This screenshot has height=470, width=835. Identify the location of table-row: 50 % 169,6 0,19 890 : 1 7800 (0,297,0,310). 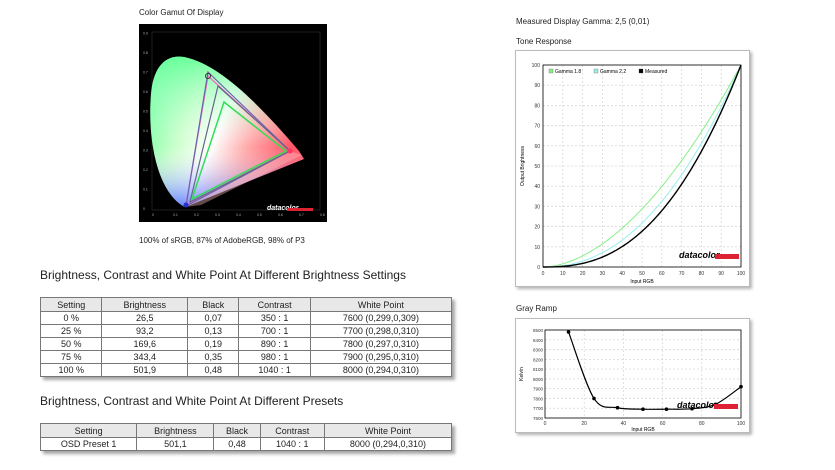
(246, 344).